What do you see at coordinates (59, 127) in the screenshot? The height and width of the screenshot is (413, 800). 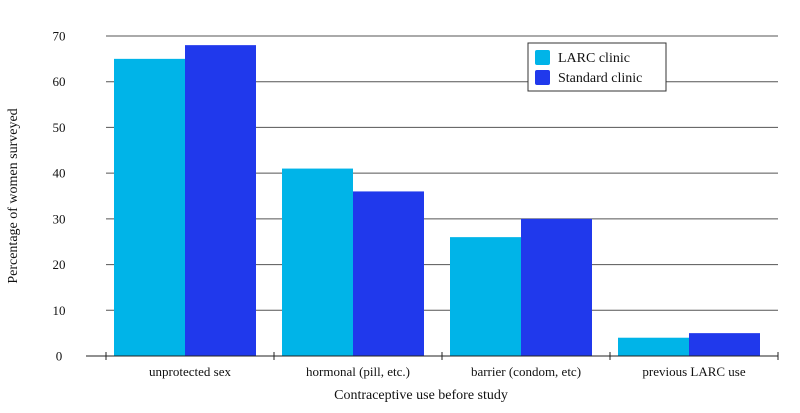 I see `y-tick-label: 50` at bounding box center [59, 127].